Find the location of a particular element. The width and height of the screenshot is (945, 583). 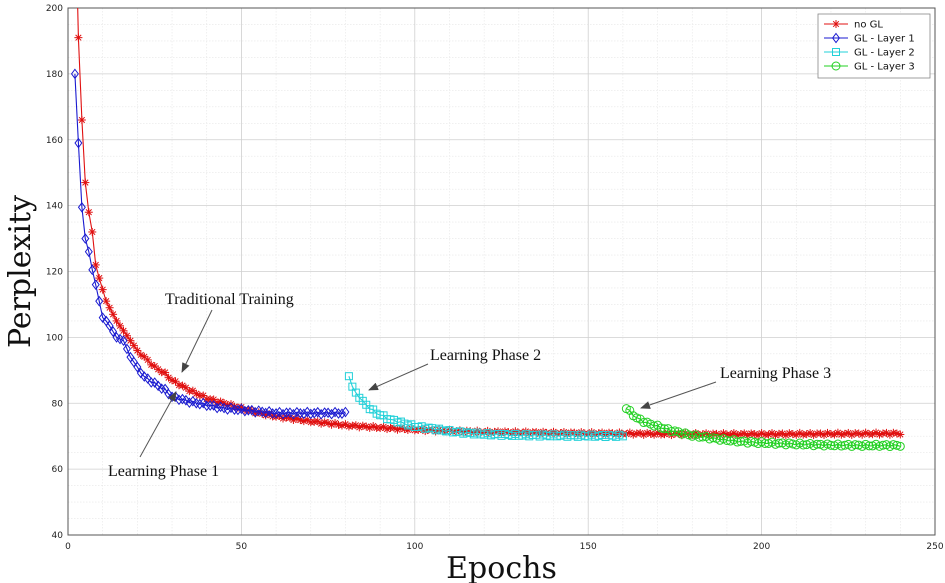

legend-label: GL - Layer 2 is located at coordinates (884, 53).